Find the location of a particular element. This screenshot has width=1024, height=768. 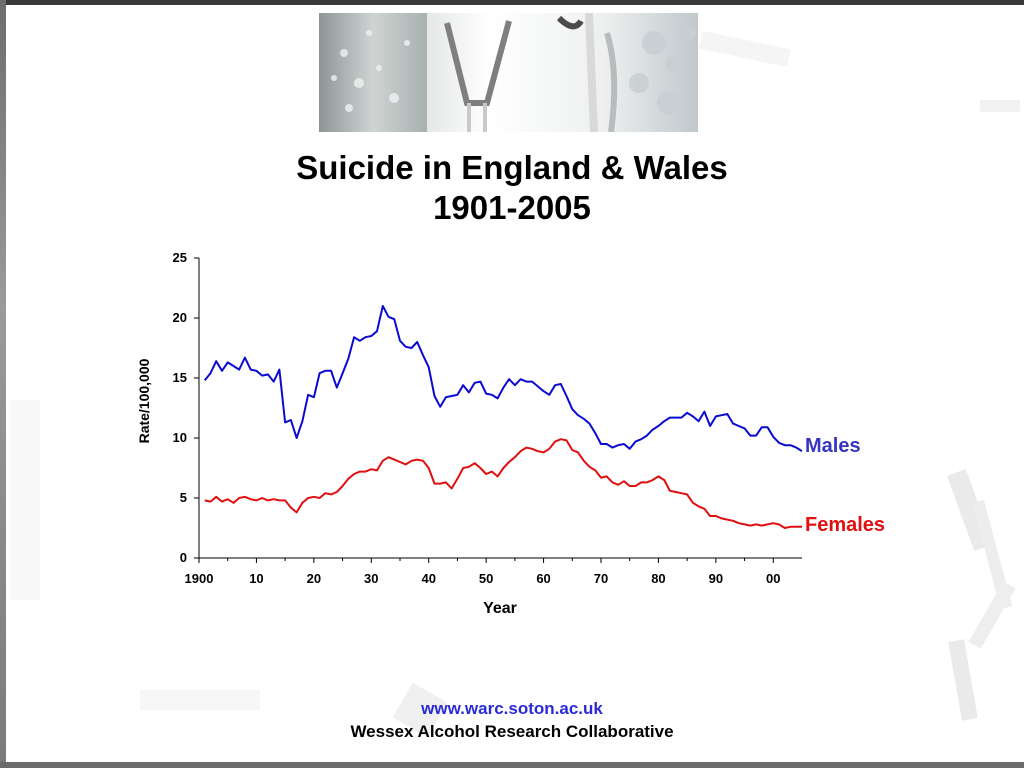

x-axis-label: Year is located at coordinates (500, 608).